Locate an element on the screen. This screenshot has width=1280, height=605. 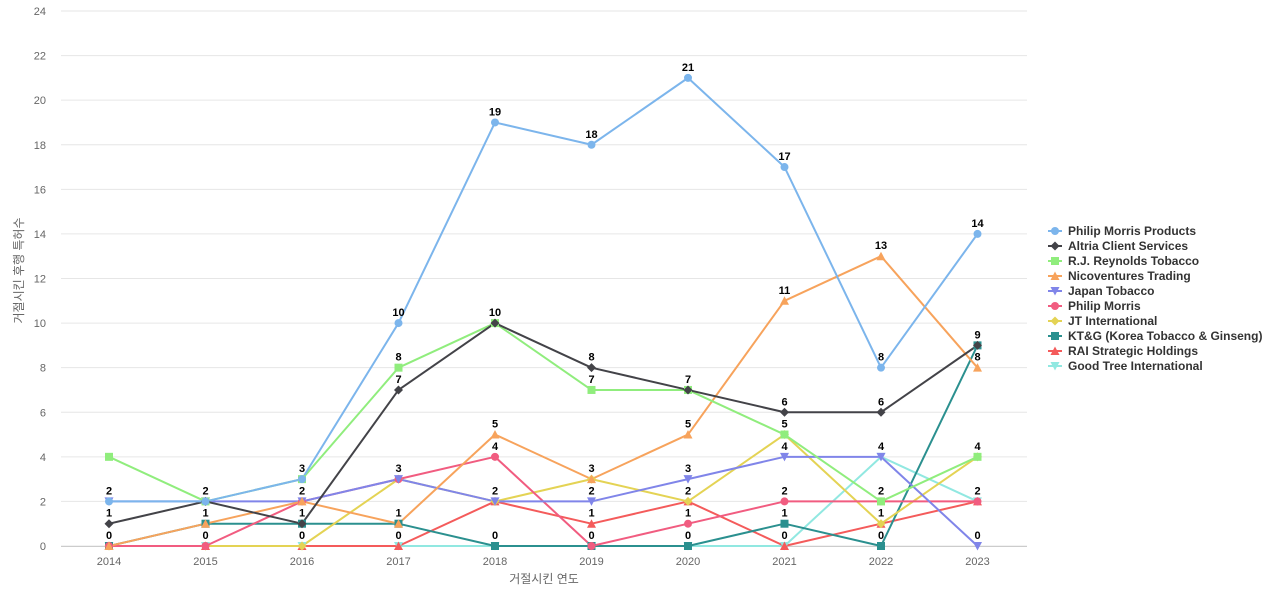
data-label: 18 is located at coordinates (591, 135).